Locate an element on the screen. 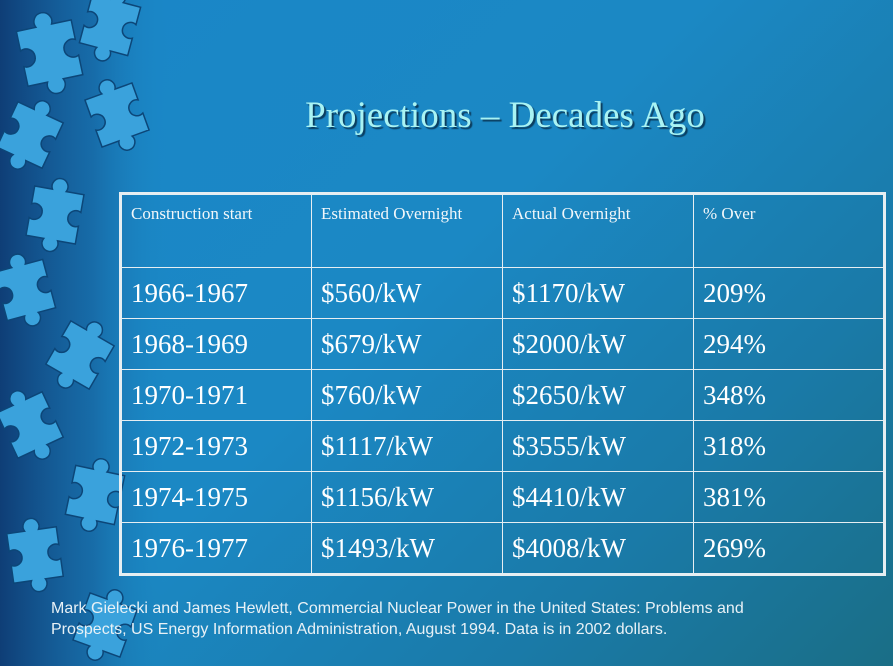  column-header: Construction start is located at coordinates (216, 230).